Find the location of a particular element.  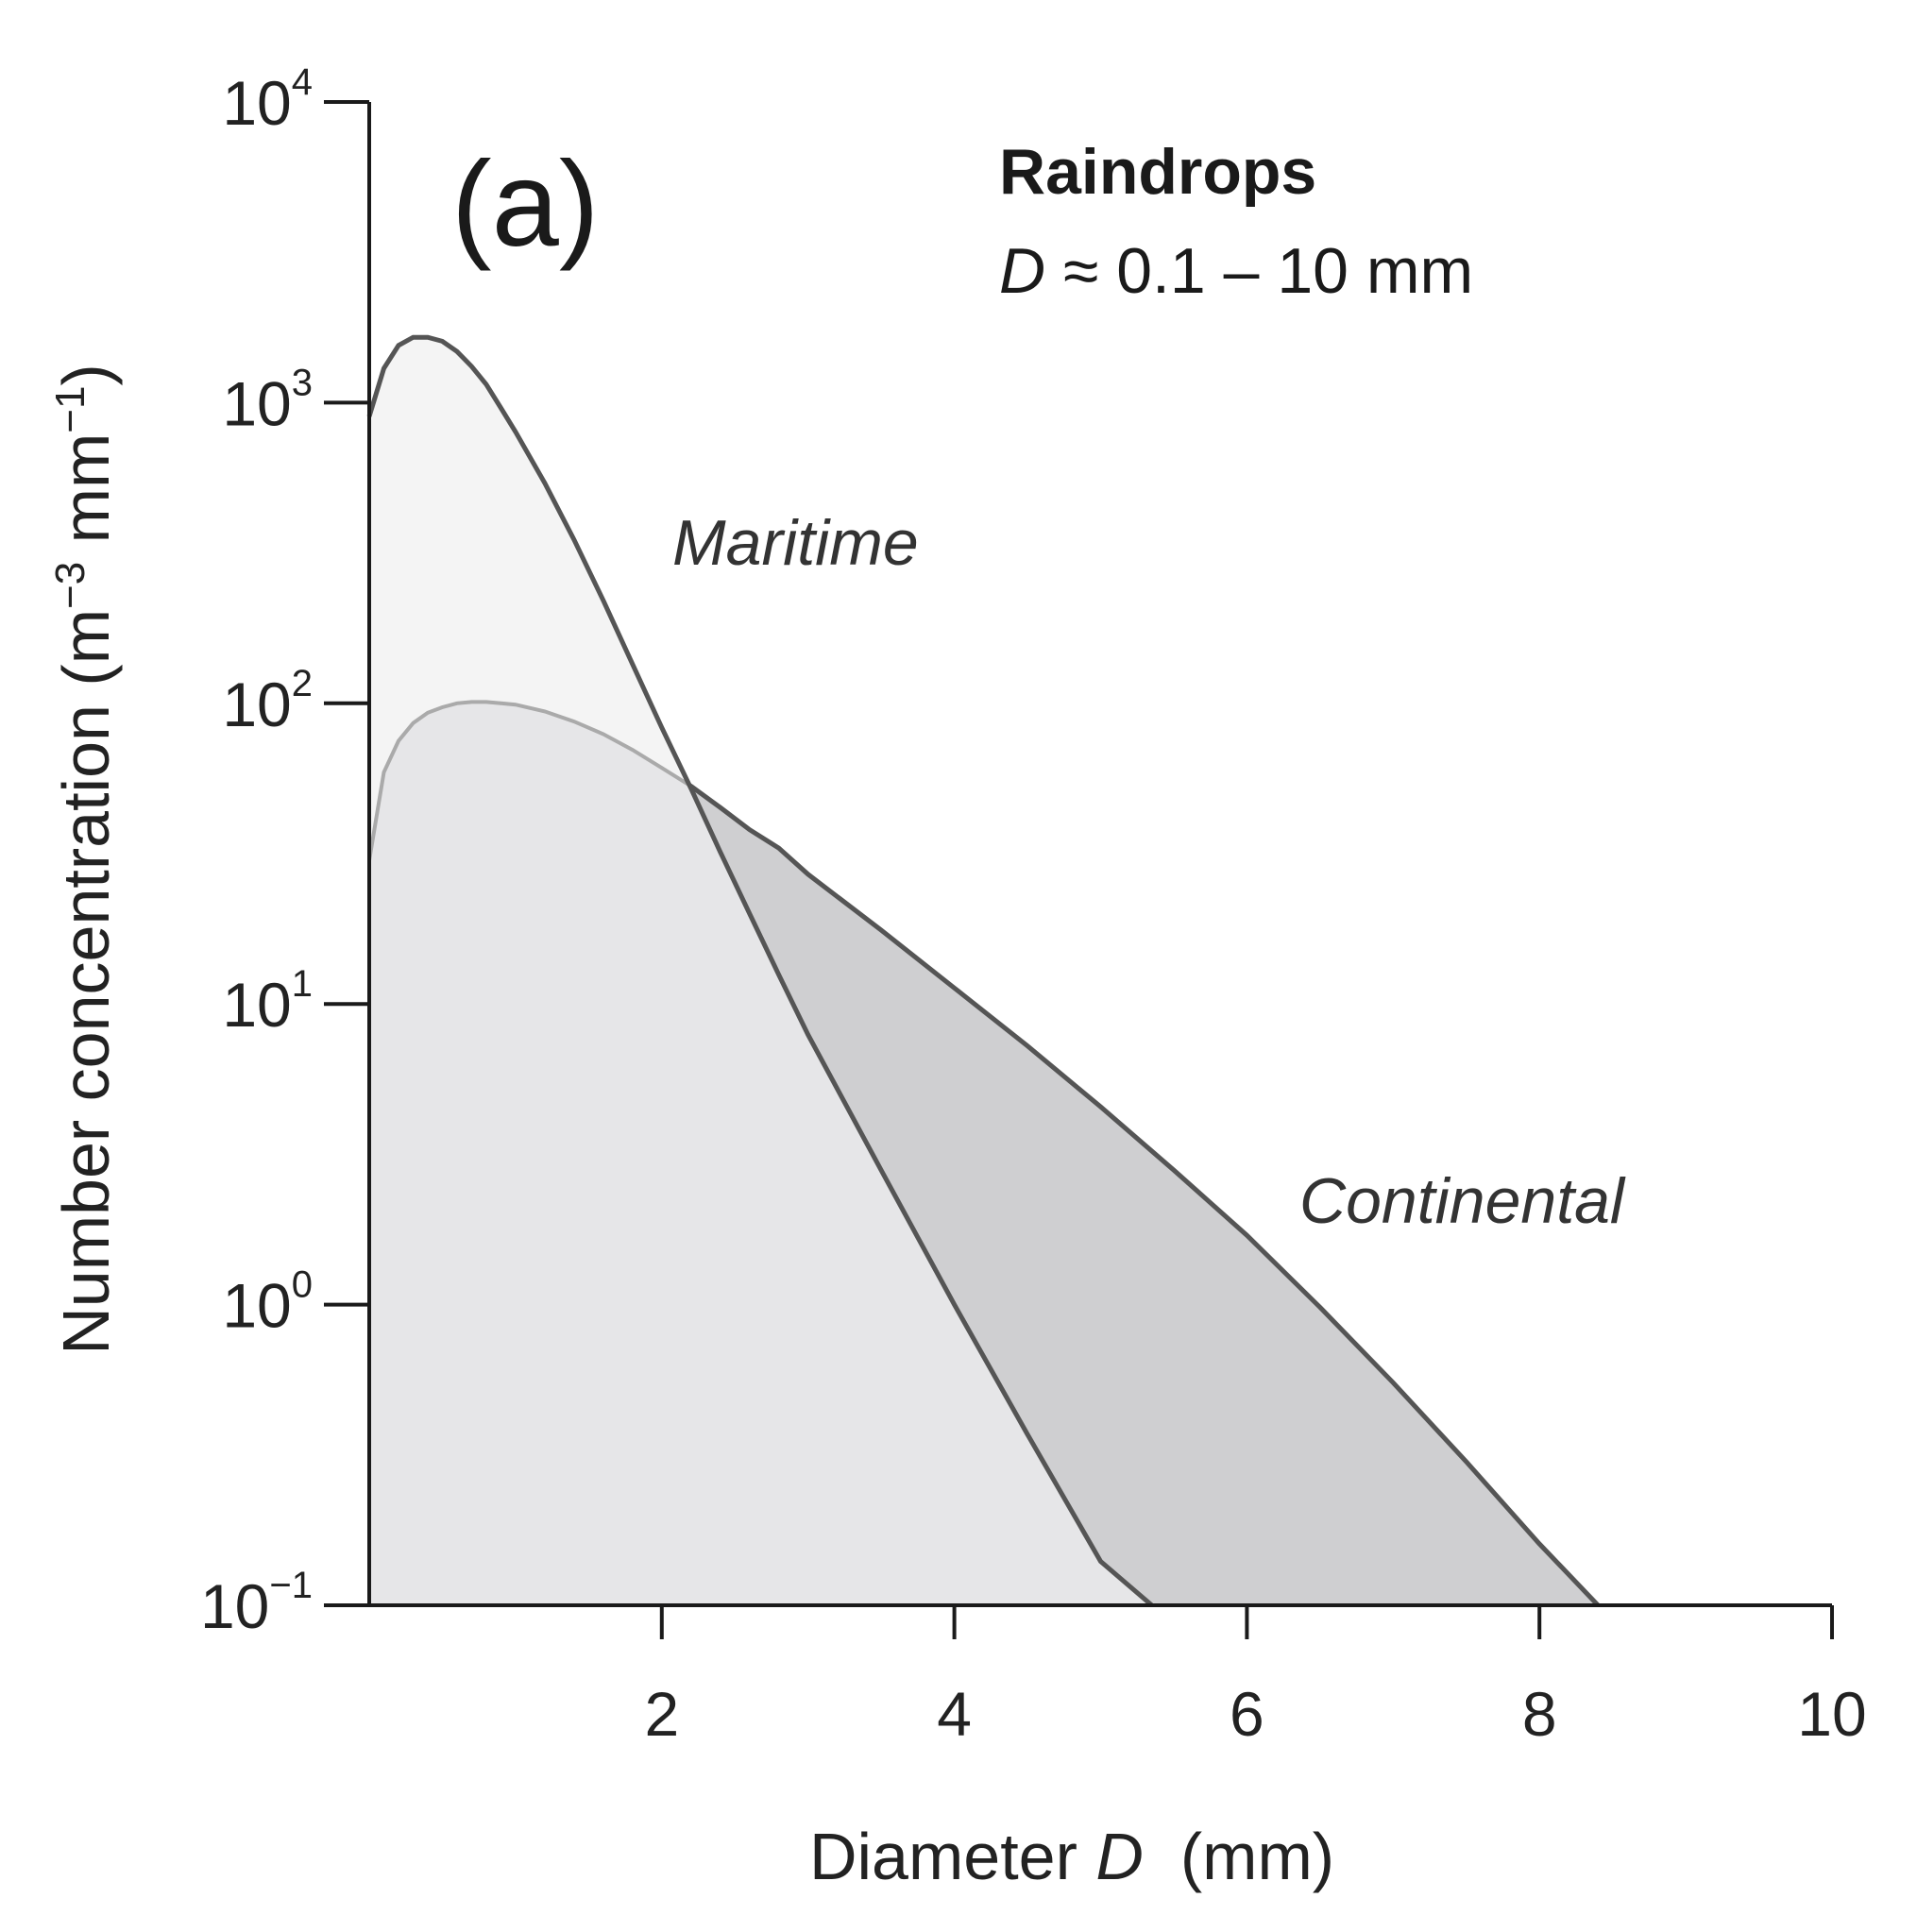

y-axis-label-exp1: −3 is located at coordinates (70, 585).